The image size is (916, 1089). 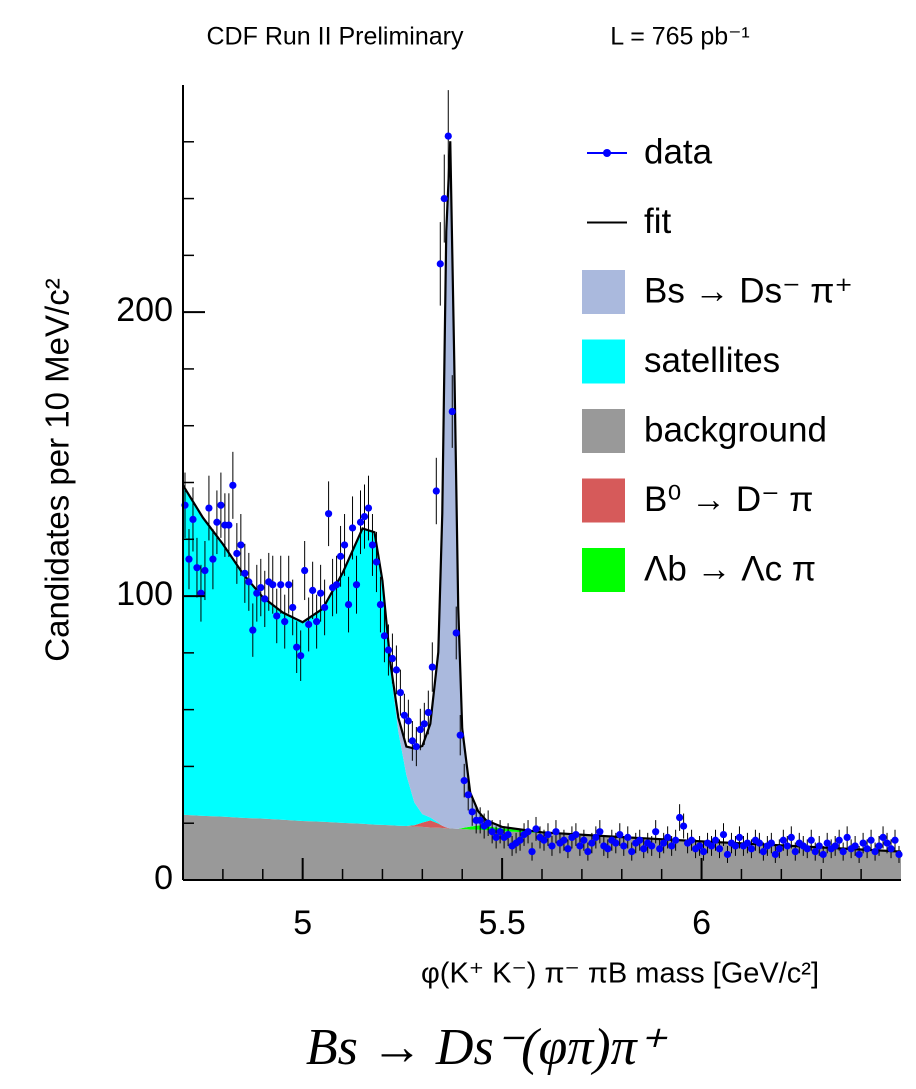 What do you see at coordinates (603, 500) in the screenshot?
I see `legend-swatch` at bounding box center [603, 500].